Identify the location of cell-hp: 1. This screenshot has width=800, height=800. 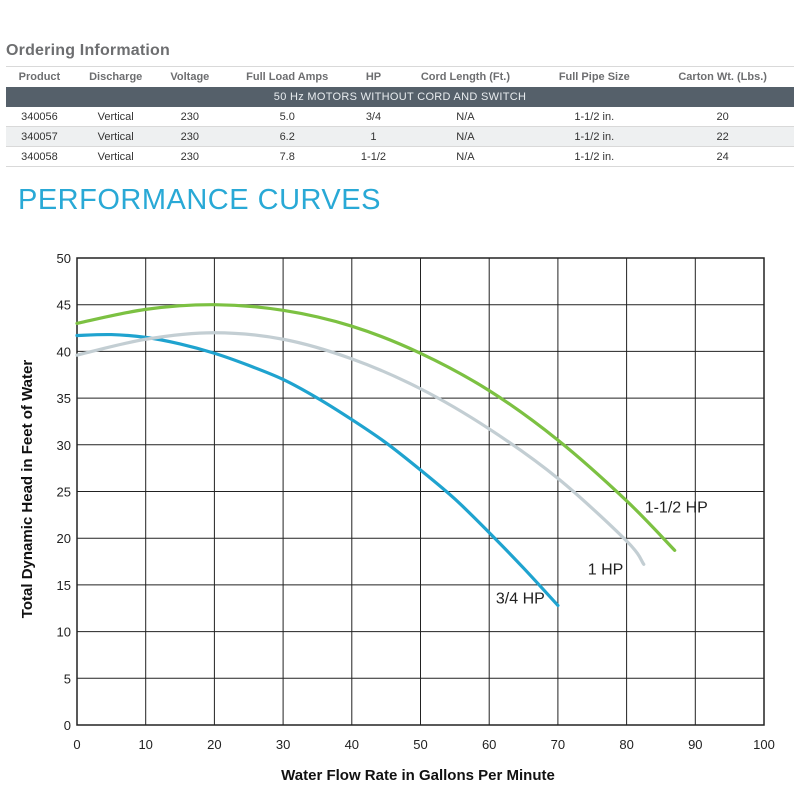
(373, 136).